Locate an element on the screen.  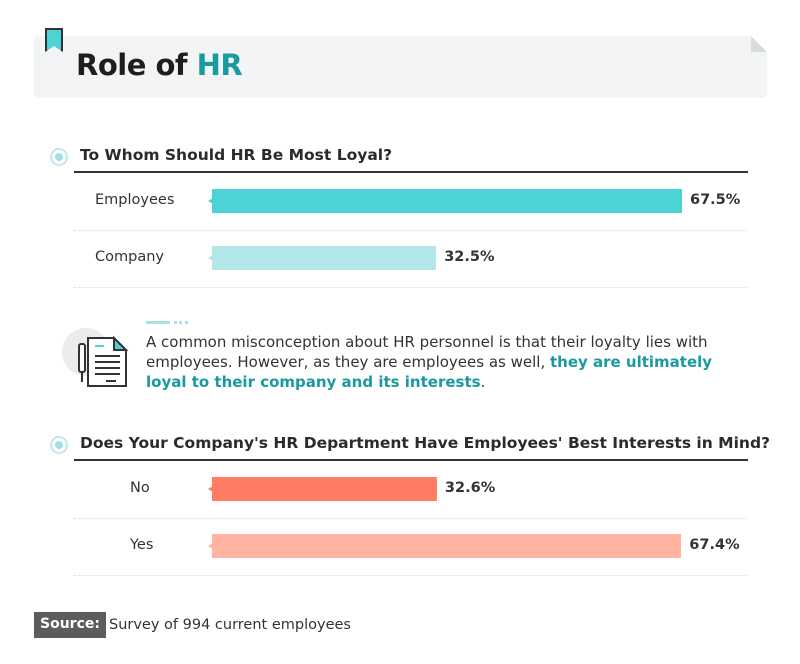
bar-no is located at coordinates (322, 489).